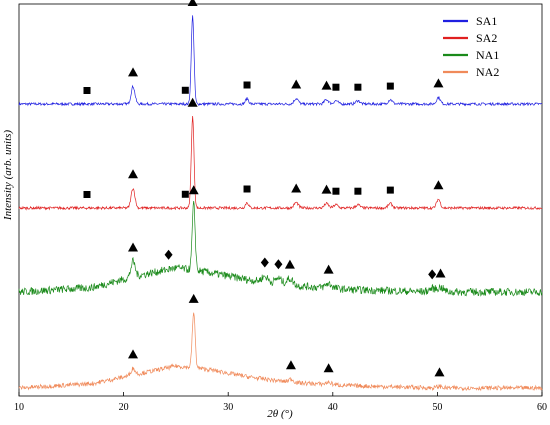  Describe the element at coordinates (486, 38) in the screenshot. I see `legend-label-sa2: SA2` at that location.